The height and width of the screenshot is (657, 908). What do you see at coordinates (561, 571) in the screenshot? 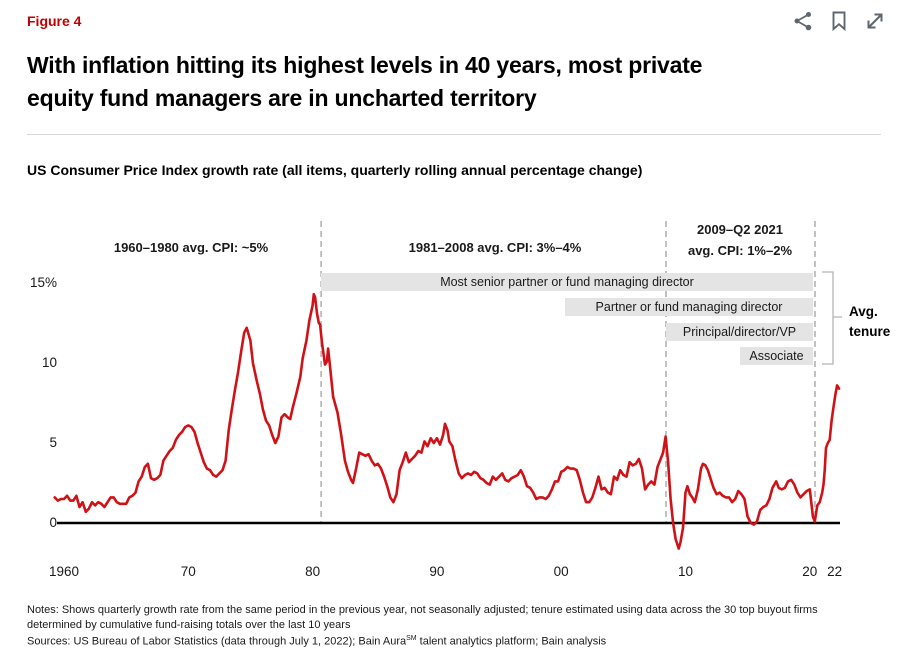
I see `x-axis-tick-00: 00` at bounding box center [561, 571].